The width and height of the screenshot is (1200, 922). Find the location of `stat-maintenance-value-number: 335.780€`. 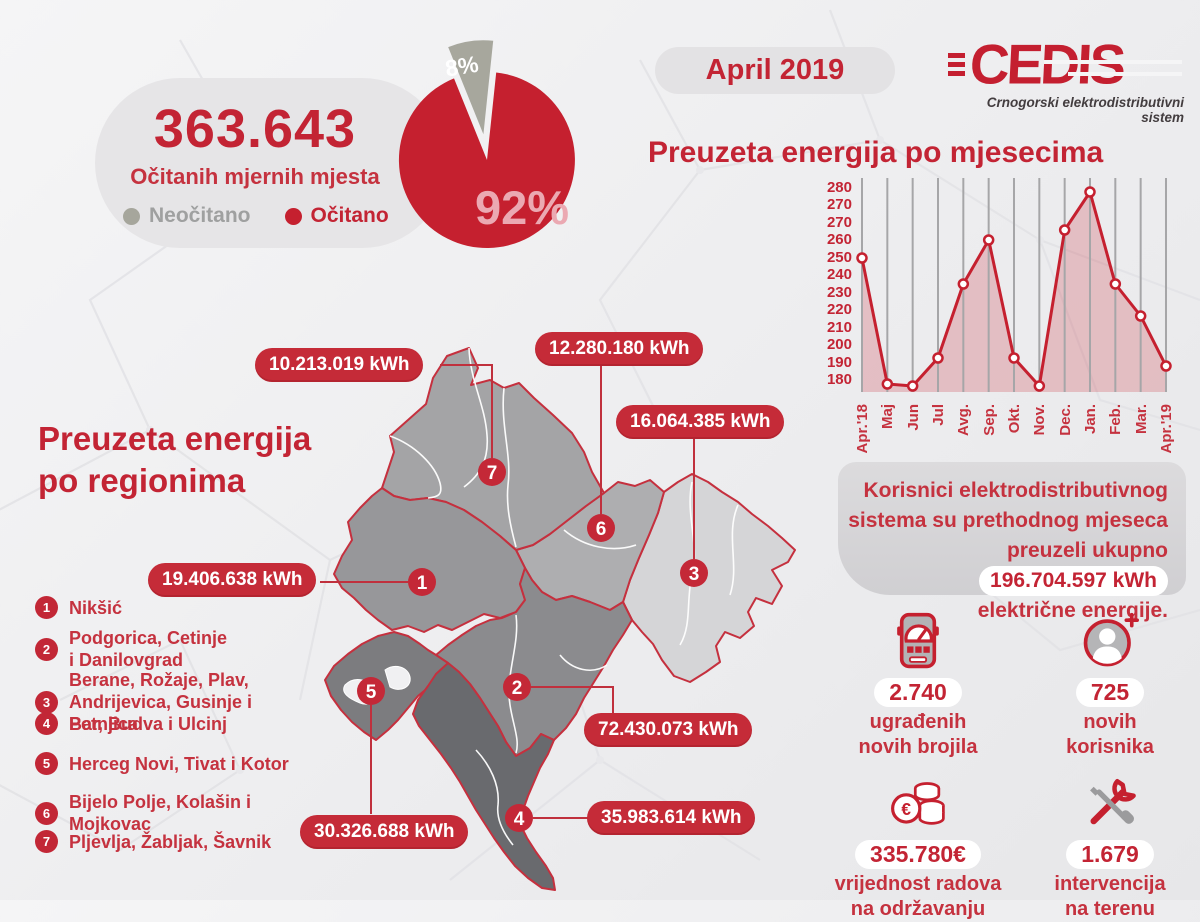

stat-maintenance-value-number: 335.780€ is located at coordinates (918, 854).